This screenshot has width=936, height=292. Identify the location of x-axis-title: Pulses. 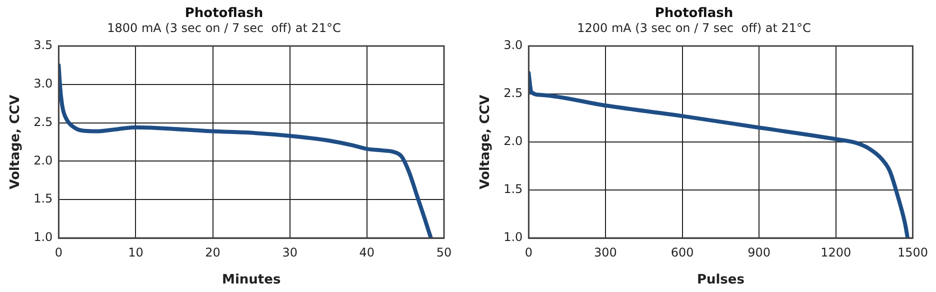
(720, 280).